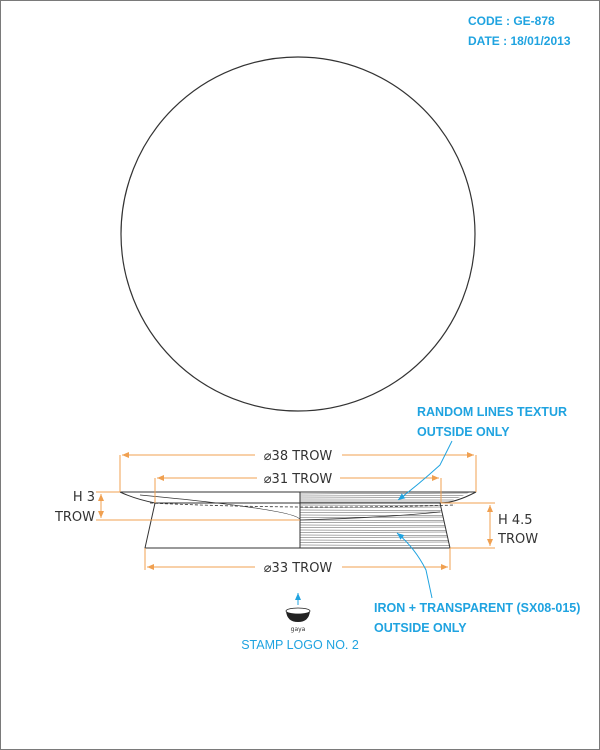 The image size is (600, 750). What do you see at coordinates (420, 628) in the screenshot?
I see `material-callout-line2: OUTSIDE ONLY` at bounding box center [420, 628].